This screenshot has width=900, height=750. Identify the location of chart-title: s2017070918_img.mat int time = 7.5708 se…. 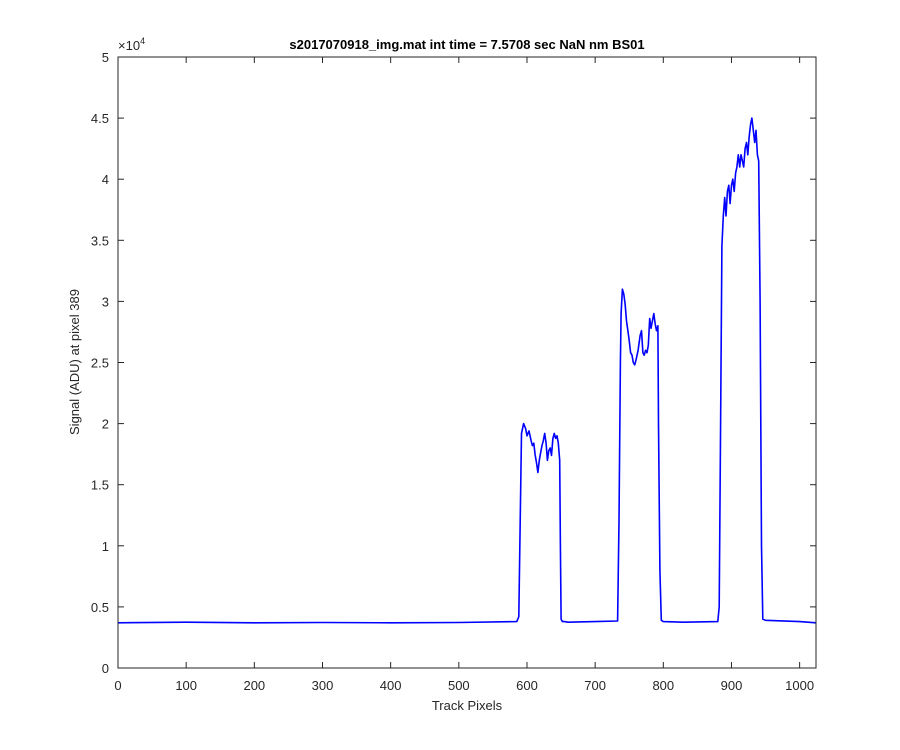
(466, 44).